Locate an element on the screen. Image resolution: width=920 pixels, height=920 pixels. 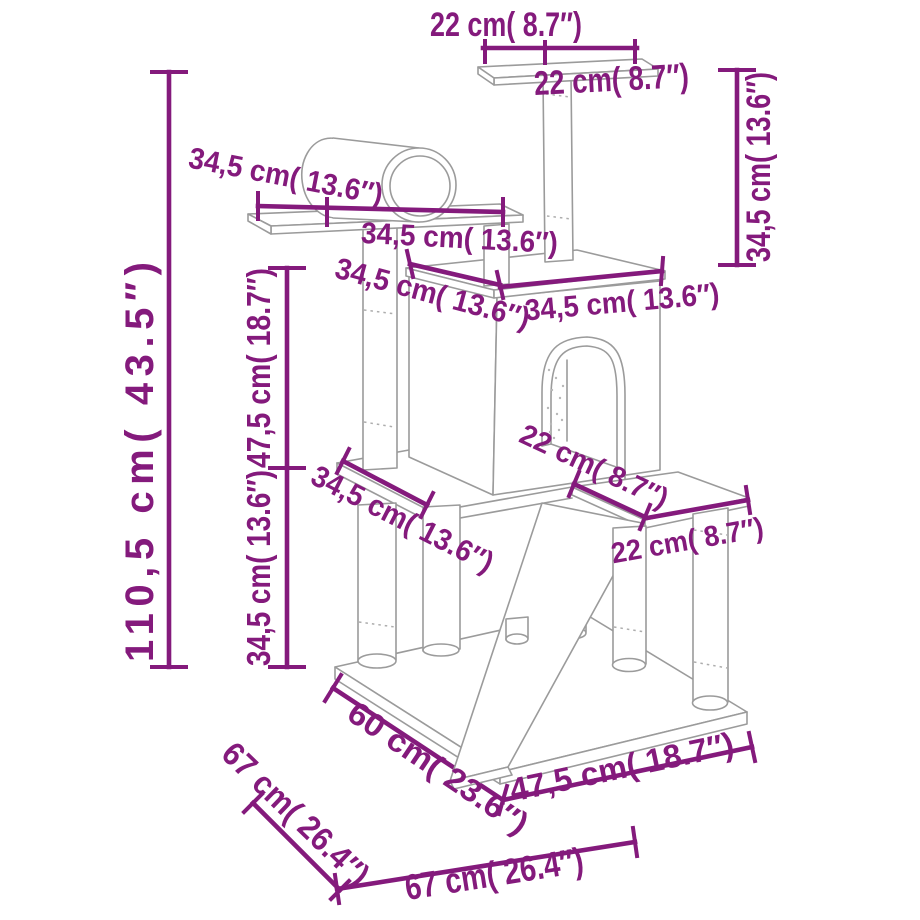
dim-label-lower-section-height: 34,5 cm( 13.6″) is located at coordinates (258, 568).